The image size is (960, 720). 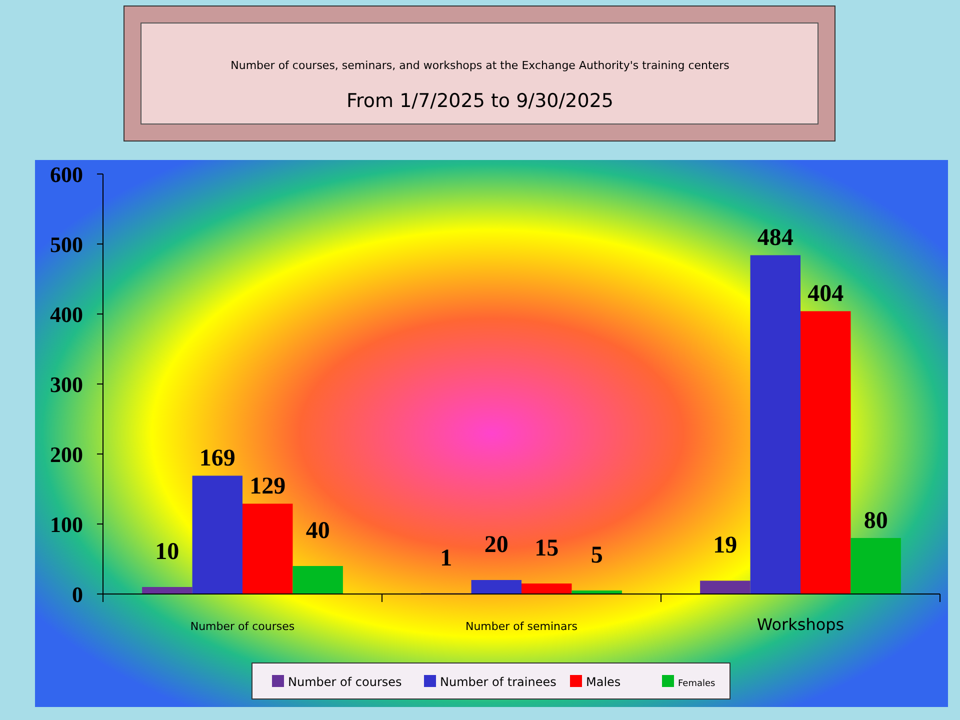 I want to click on data-label: 169, so click(x=217, y=459).